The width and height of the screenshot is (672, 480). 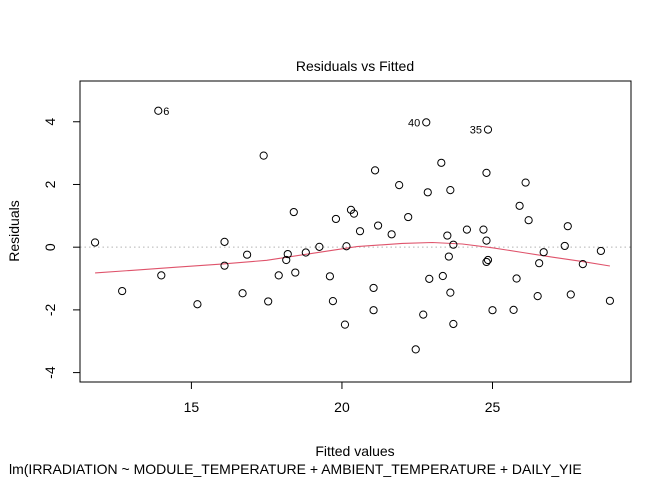 What do you see at coordinates (342, 407) in the screenshot?
I see `x-tick-label: 20` at bounding box center [342, 407].